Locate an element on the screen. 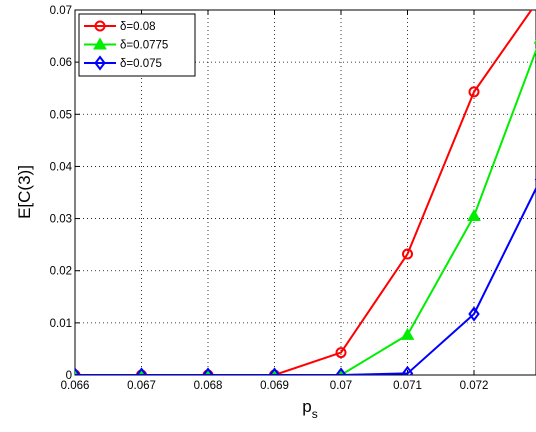 The height and width of the screenshot is (432, 536). legend-item: δ=0.075 is located at coordinates (123, 63).